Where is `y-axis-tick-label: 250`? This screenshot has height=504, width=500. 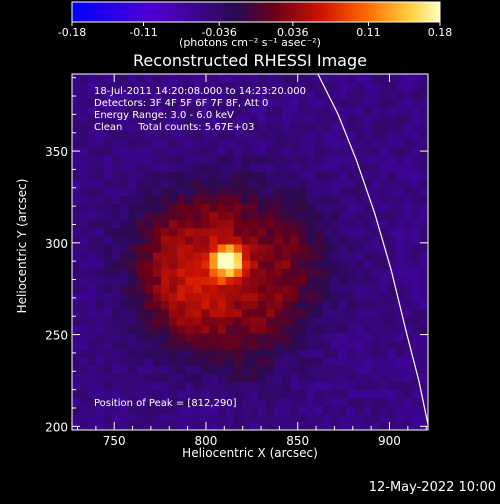
y-axis-tick-label: 250 is located at coordinates (56, 336).